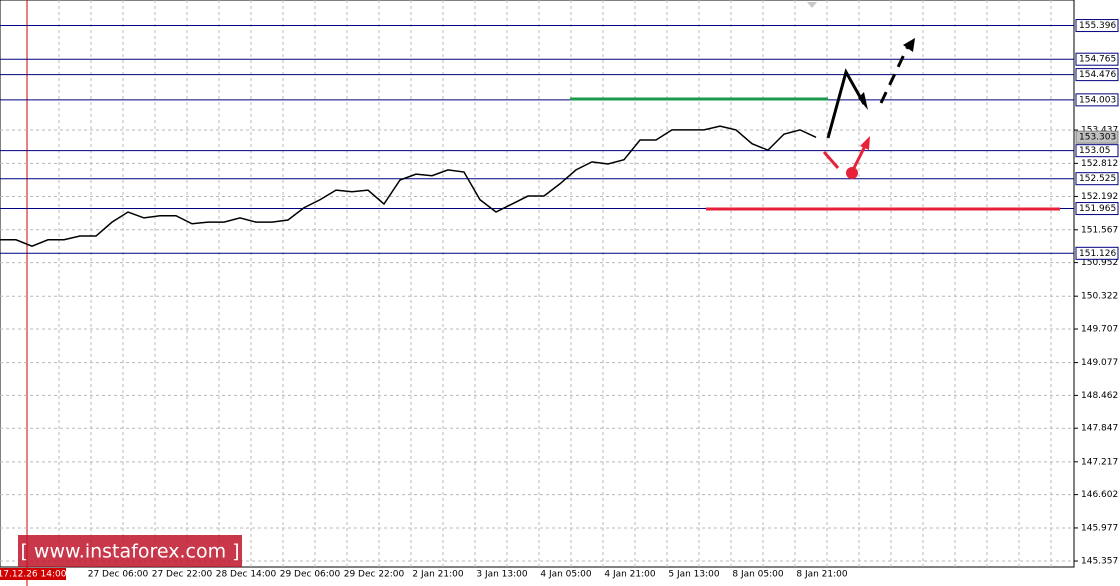 This screenshot has height=586, width=1120. What do you see at coordinates (1099, 363) in the screenshot?
I see `y-tick-label: 149.077` at bounding box center [1099, 363].